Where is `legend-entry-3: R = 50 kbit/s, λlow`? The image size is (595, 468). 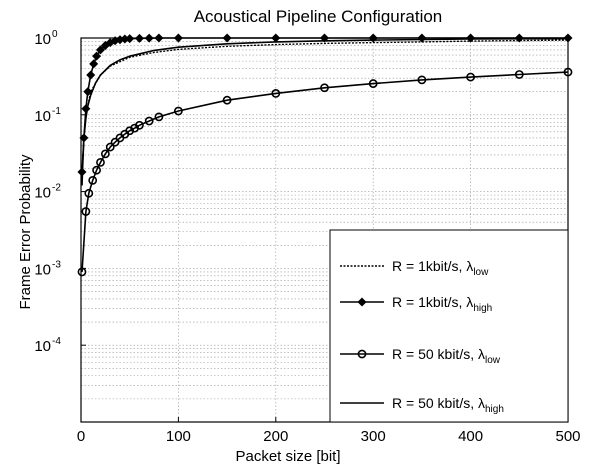 legend-entry-3: R = 50 kbit/s, λlow is located at coordinates (420, 356).